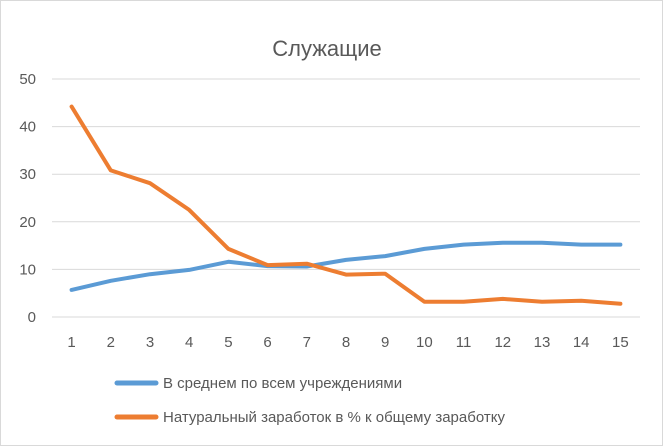  Describe the element at coordinates (502, 342) in the screenshot. I see `x-tick-label: 12` at that location.